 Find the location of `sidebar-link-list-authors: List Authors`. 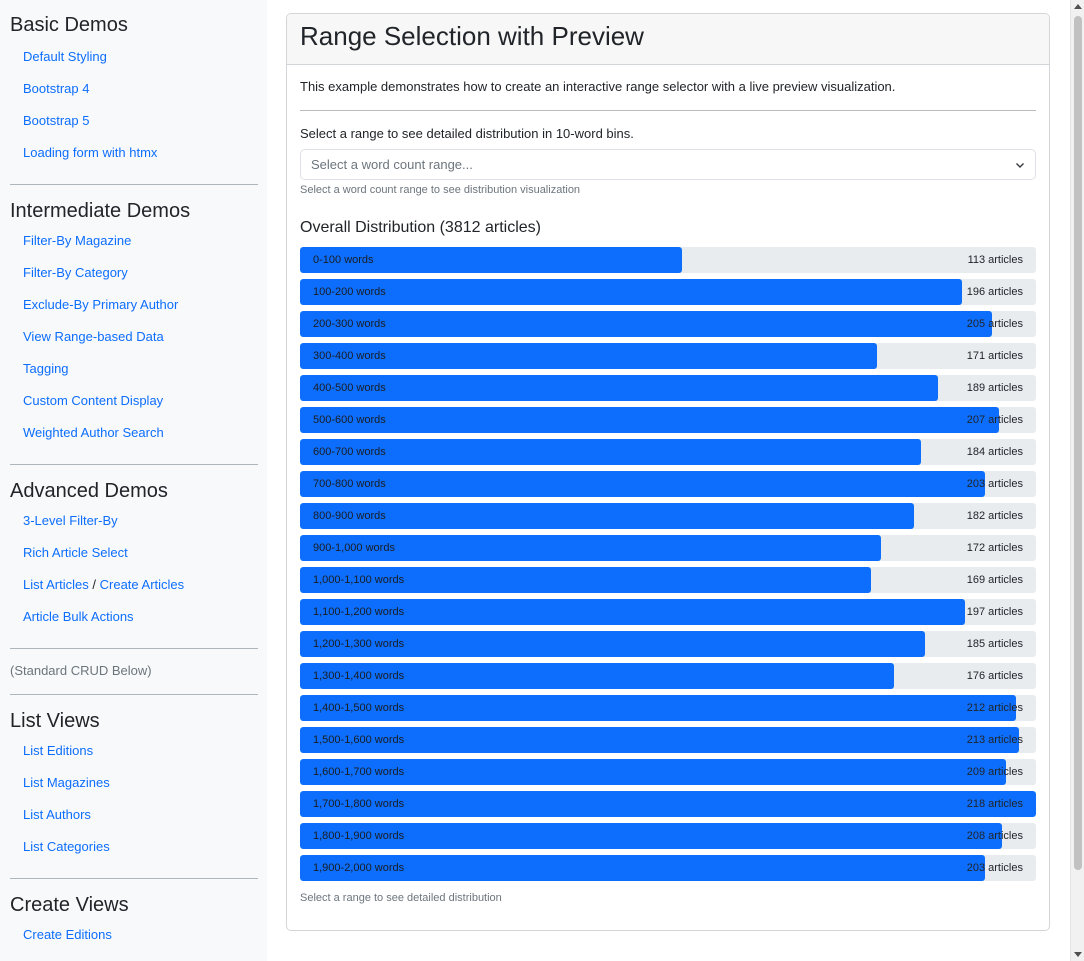

sidebar-link-list-authors: List Authors is located at coordinates (57, 814).